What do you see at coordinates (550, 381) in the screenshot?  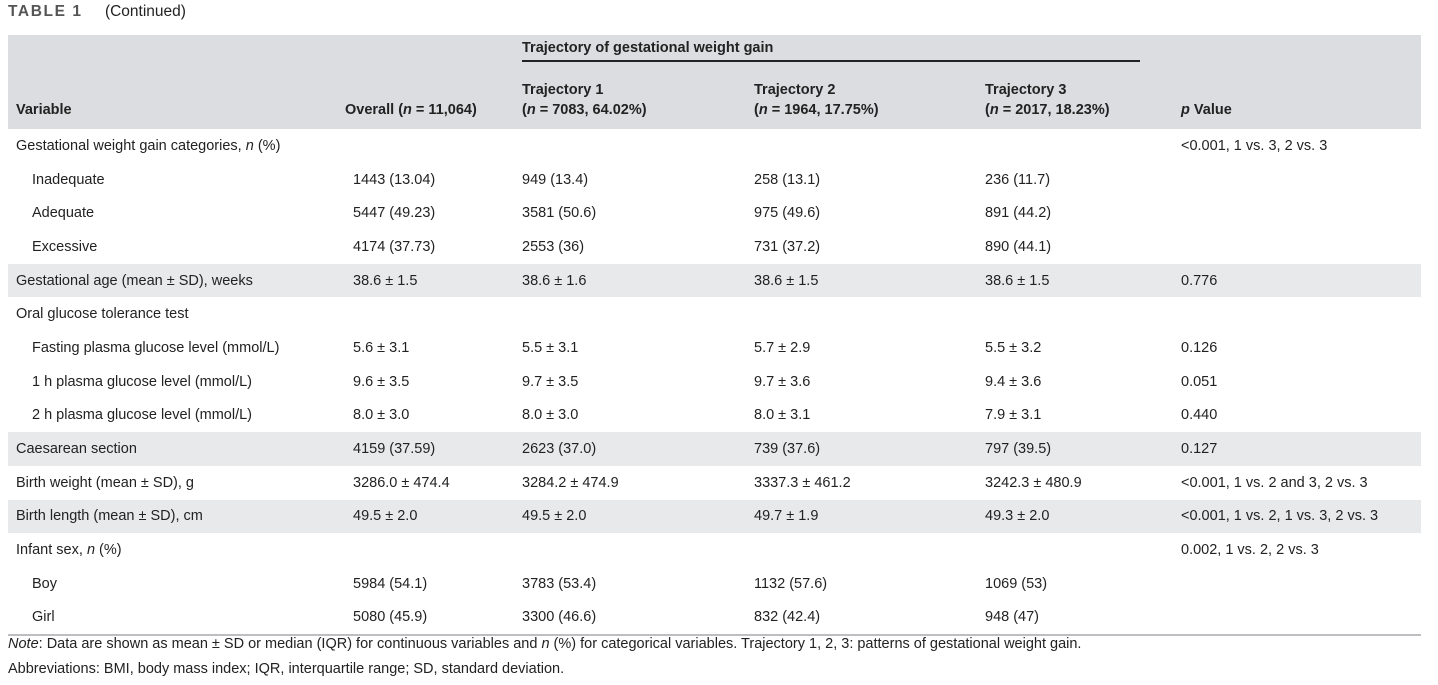 I see `cell-trajectory-1: 9.7 ± 3.5` at bounding box center [550, 381].